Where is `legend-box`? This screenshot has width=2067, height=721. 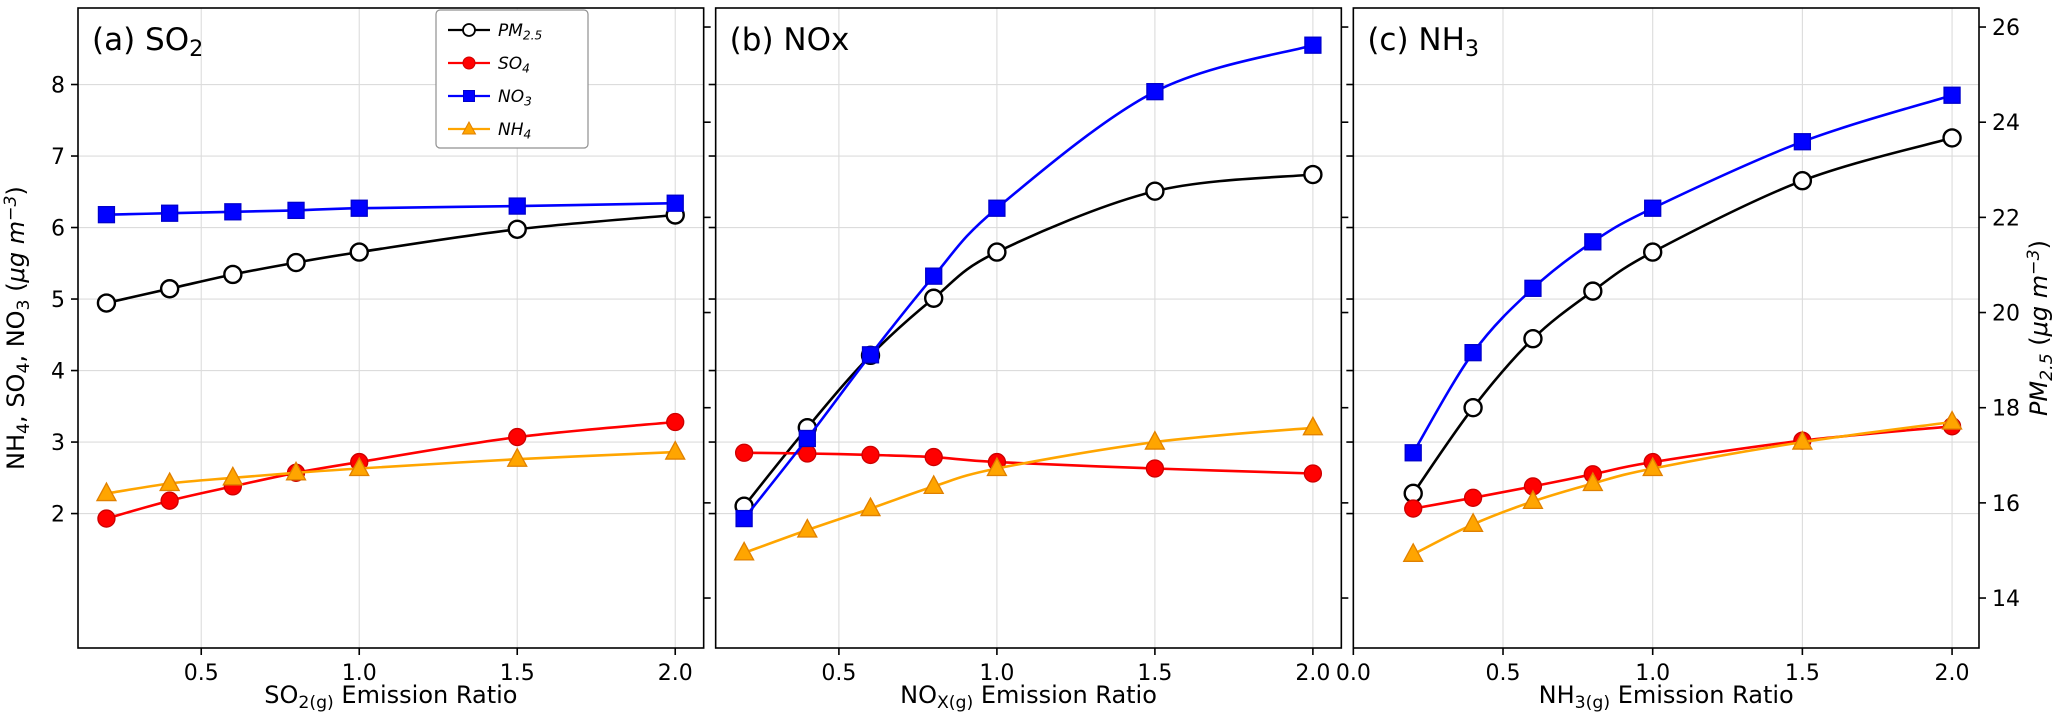
legend-box is located at coordinates (512, 79).